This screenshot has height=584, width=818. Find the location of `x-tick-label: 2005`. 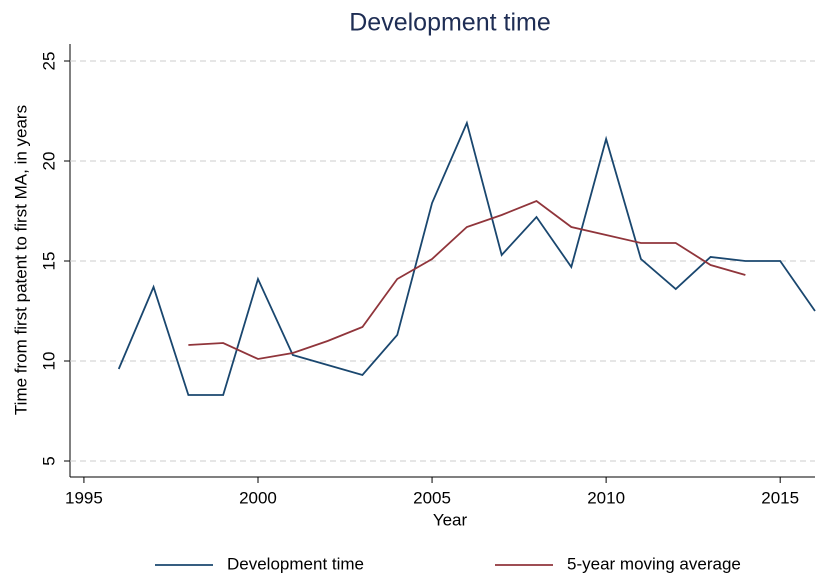

x-tick-label: 2005 is located at coordinates (432, 497).